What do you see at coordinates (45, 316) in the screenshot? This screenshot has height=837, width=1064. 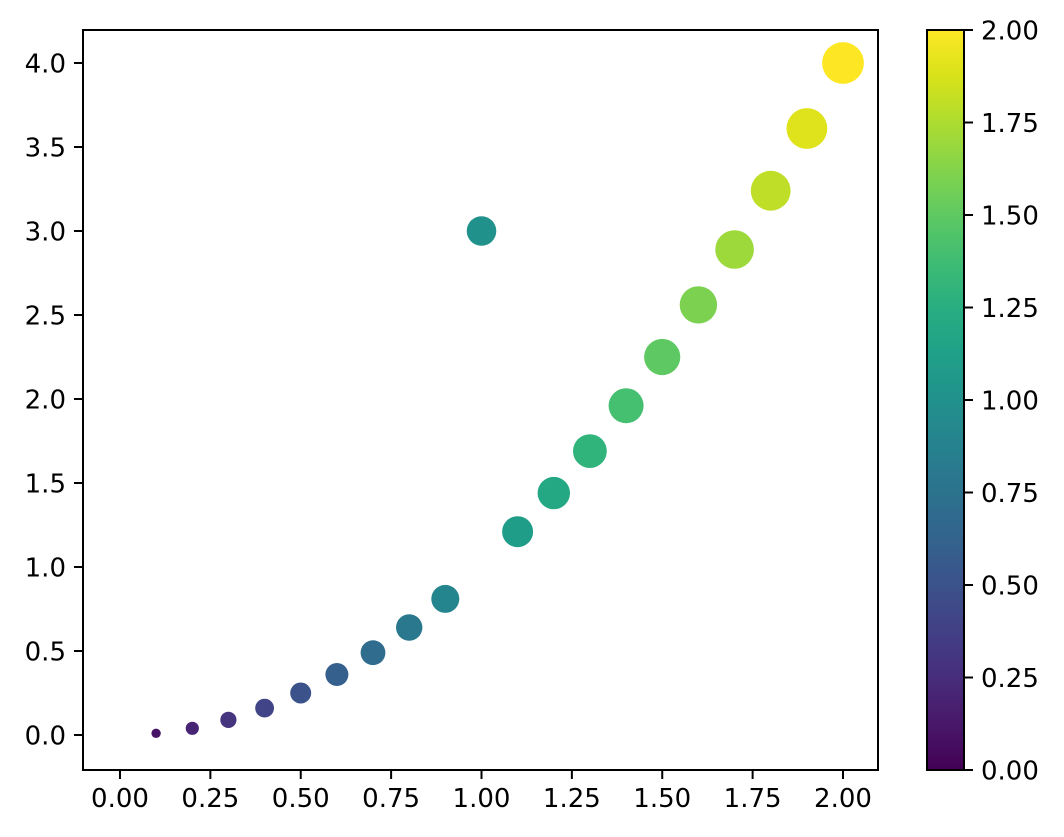 I see `y-tick-label: 2.5` at bounding box center [45, 316].